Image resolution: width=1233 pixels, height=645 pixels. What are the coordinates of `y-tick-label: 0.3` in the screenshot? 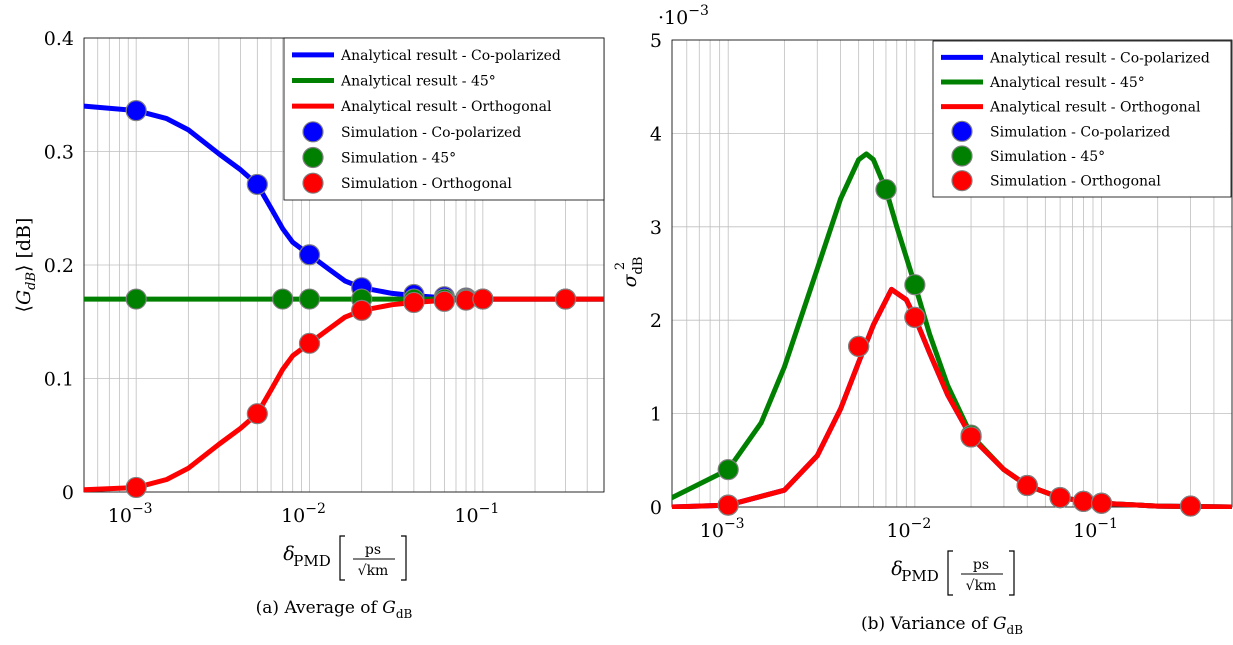 It's located at (59, 153).